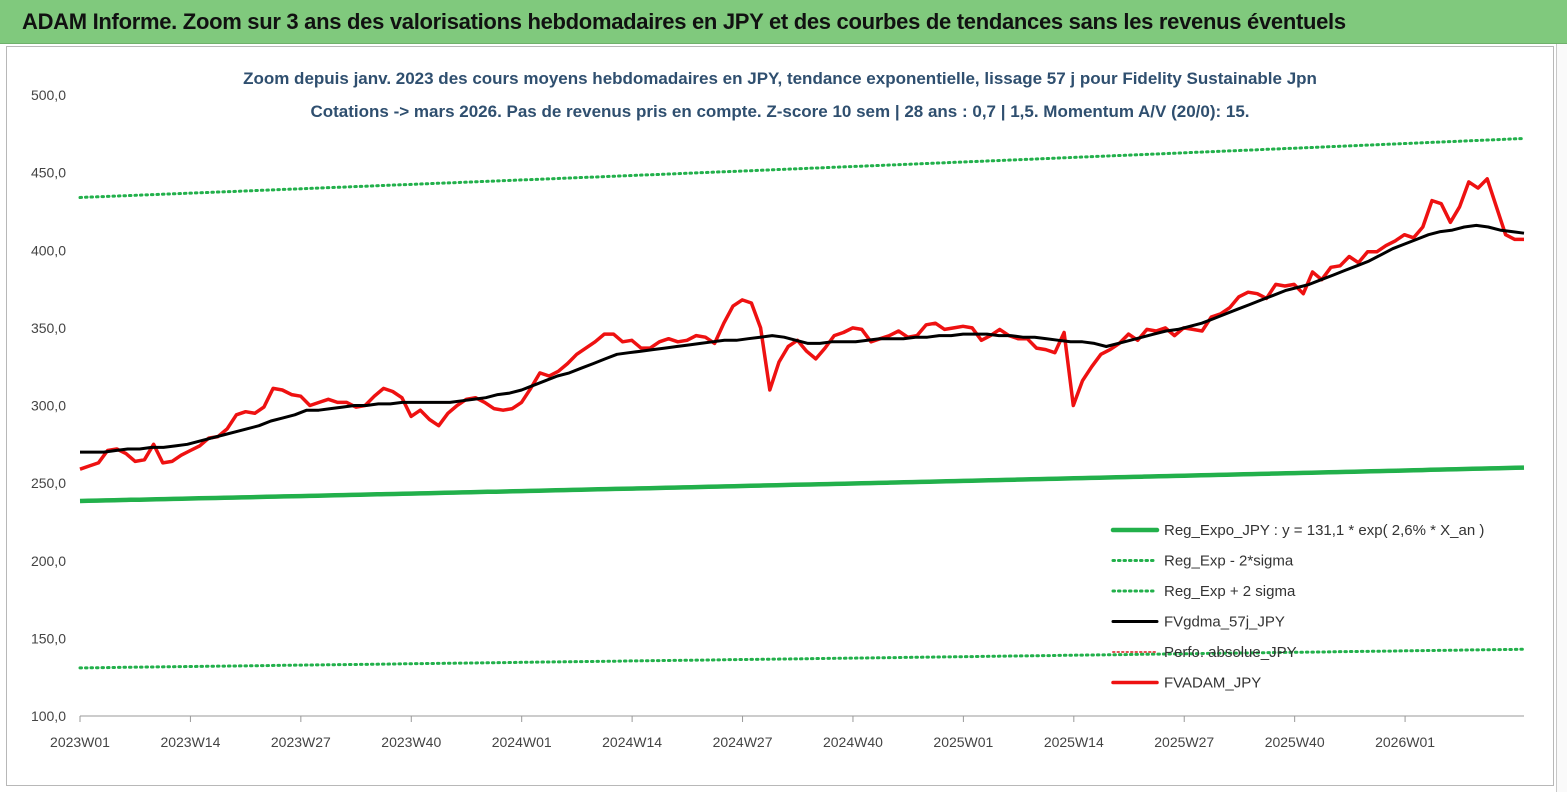  Describe the element at coordinates (411, 742) in the screenshot. I see `x-tick-label: 2023W40` at that location.